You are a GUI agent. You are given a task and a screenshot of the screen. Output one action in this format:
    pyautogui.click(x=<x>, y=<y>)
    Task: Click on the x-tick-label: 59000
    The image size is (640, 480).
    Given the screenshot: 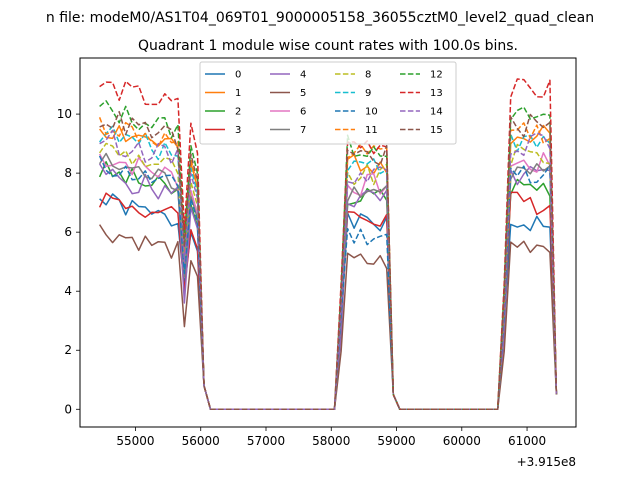 What is the action you would take?
    pyautogui.click(x=396, y=441)
    